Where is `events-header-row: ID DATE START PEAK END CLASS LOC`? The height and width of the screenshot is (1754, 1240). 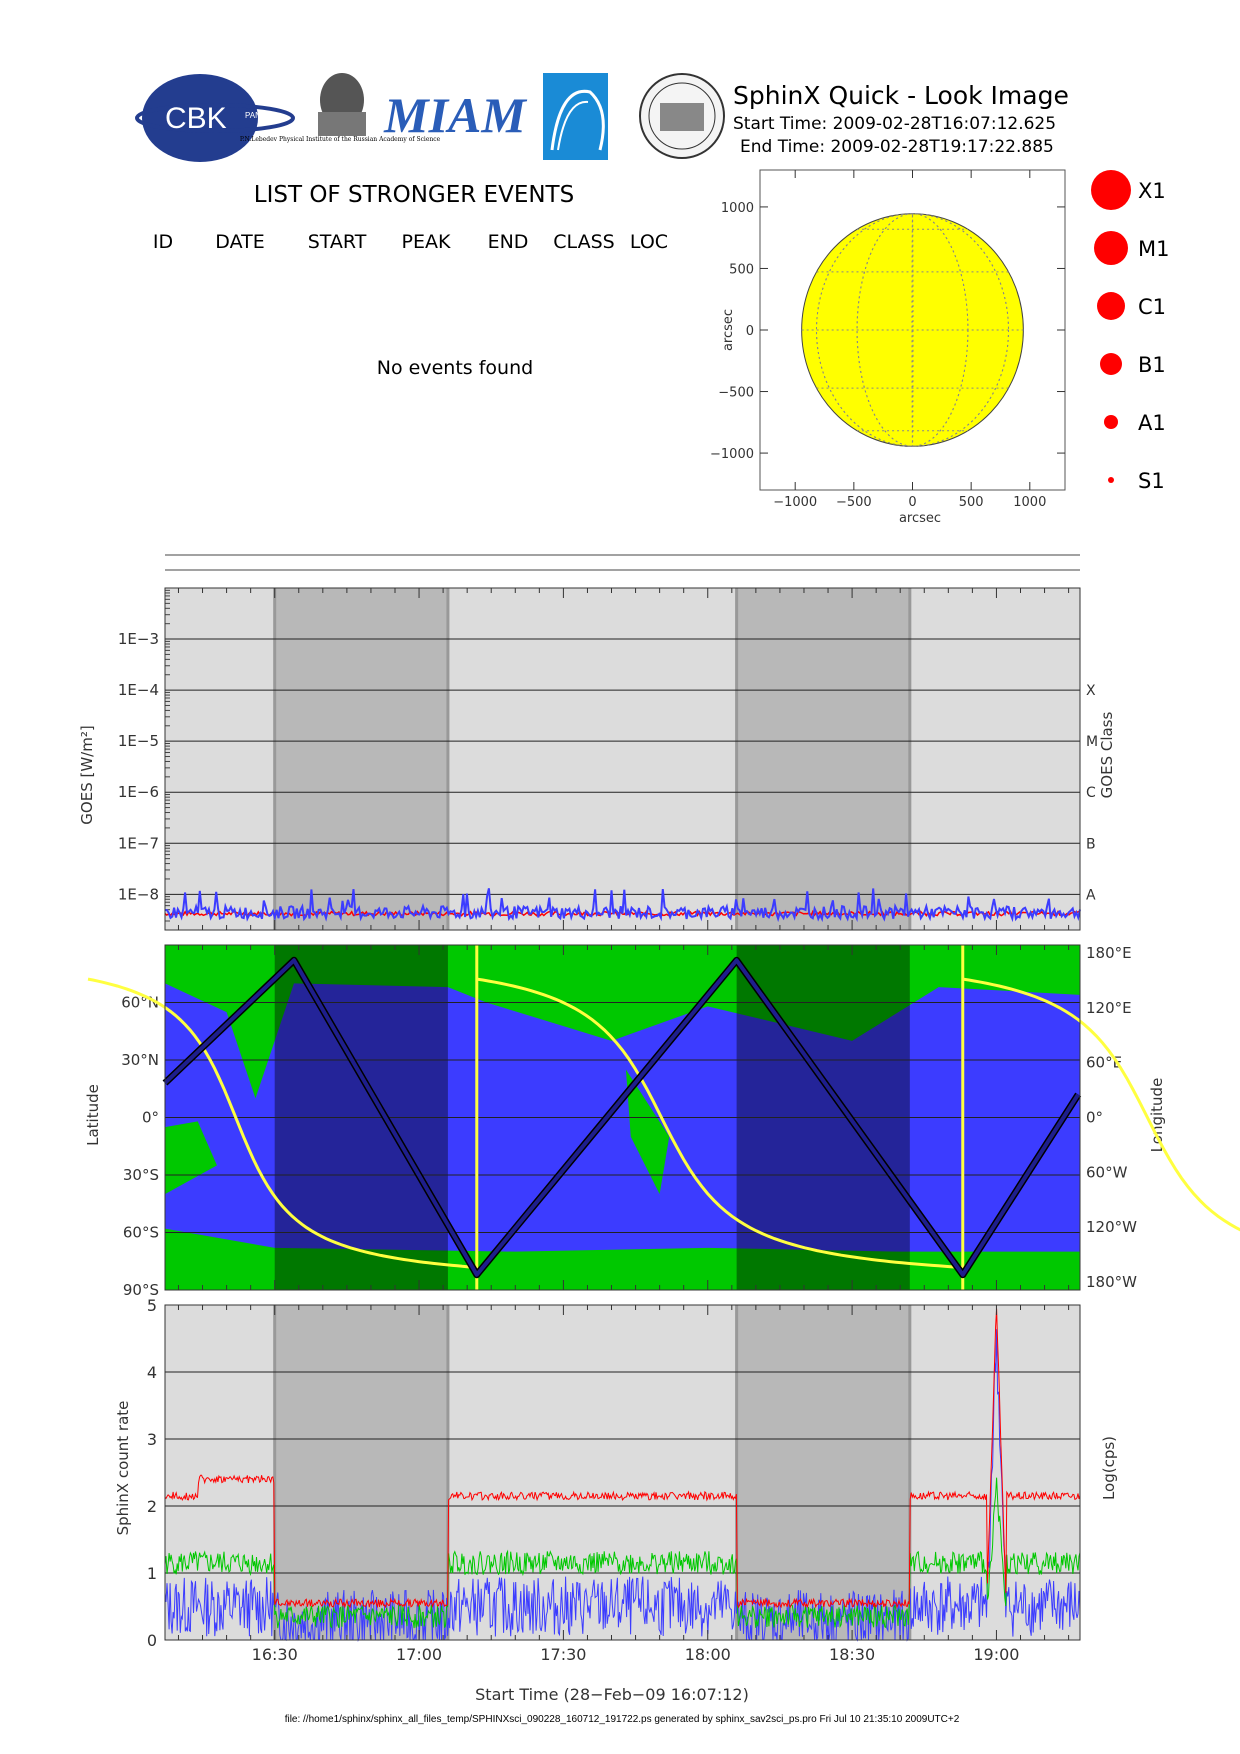
events-header-row: ID DATE START PEAK END CLASS LOC is located at coordinates (410, 242).